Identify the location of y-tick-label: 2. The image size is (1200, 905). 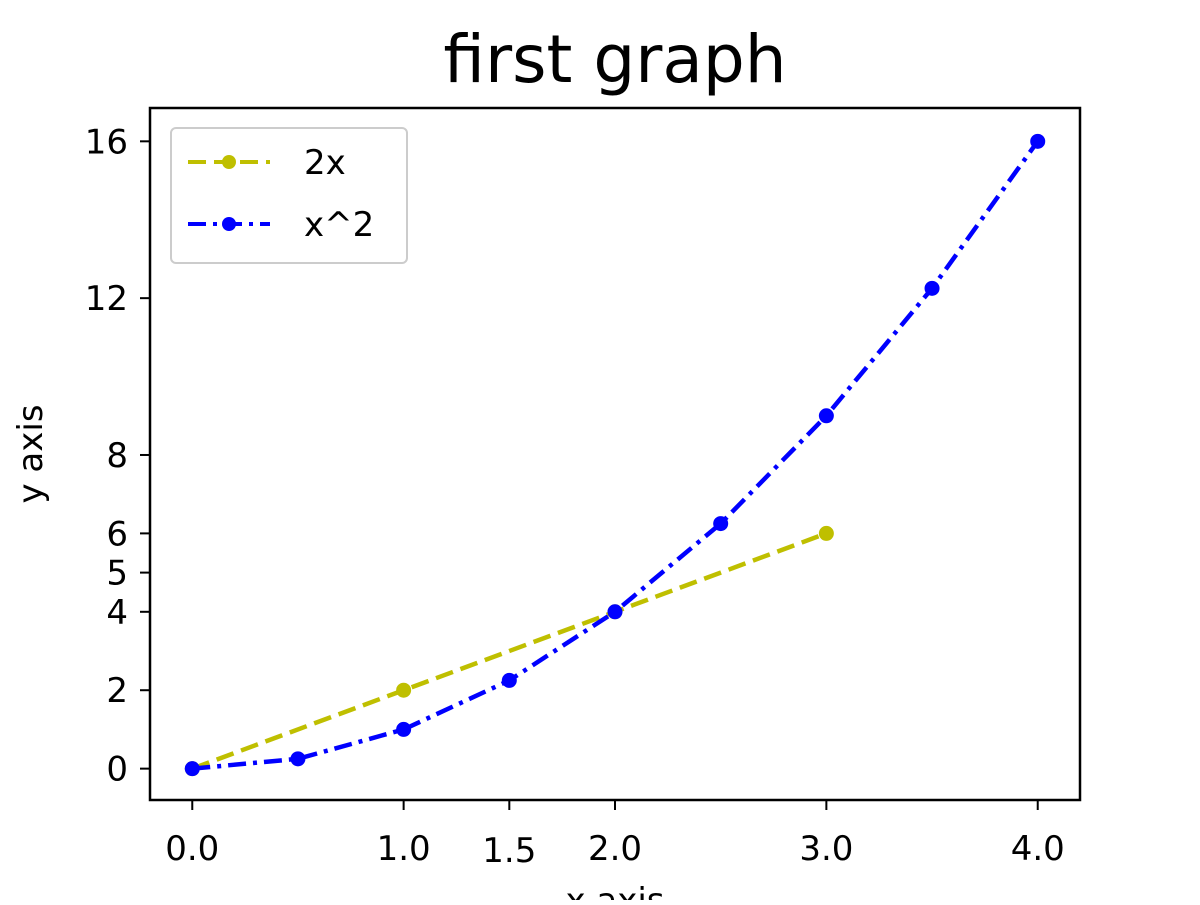
(117, 691).